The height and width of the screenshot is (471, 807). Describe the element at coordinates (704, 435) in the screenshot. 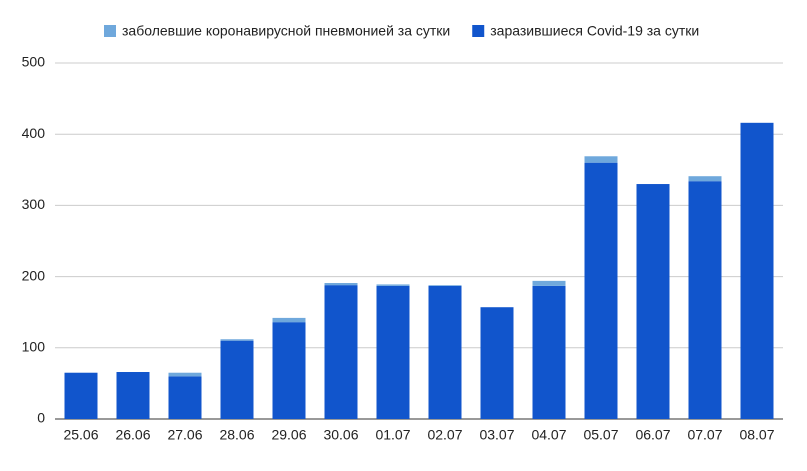

I see `x-tick-label: 07.07` at that location.